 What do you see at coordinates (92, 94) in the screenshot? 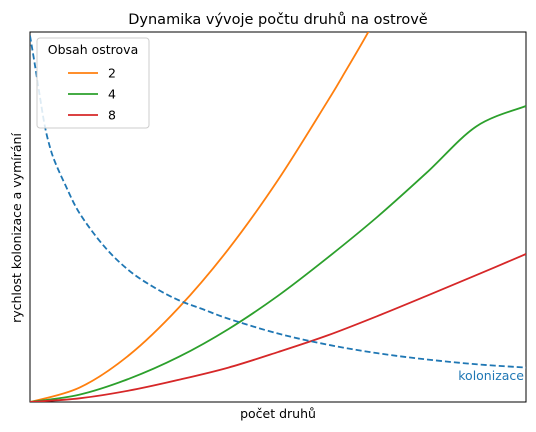
I see `legend-items: 2 4 8` at bounding box center [92, 94].